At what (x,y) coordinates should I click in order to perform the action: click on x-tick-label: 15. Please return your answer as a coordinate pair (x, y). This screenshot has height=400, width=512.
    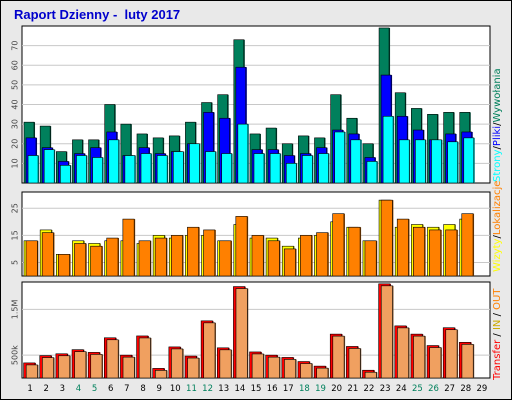
    Looking at the image, I should click on (256, 389).